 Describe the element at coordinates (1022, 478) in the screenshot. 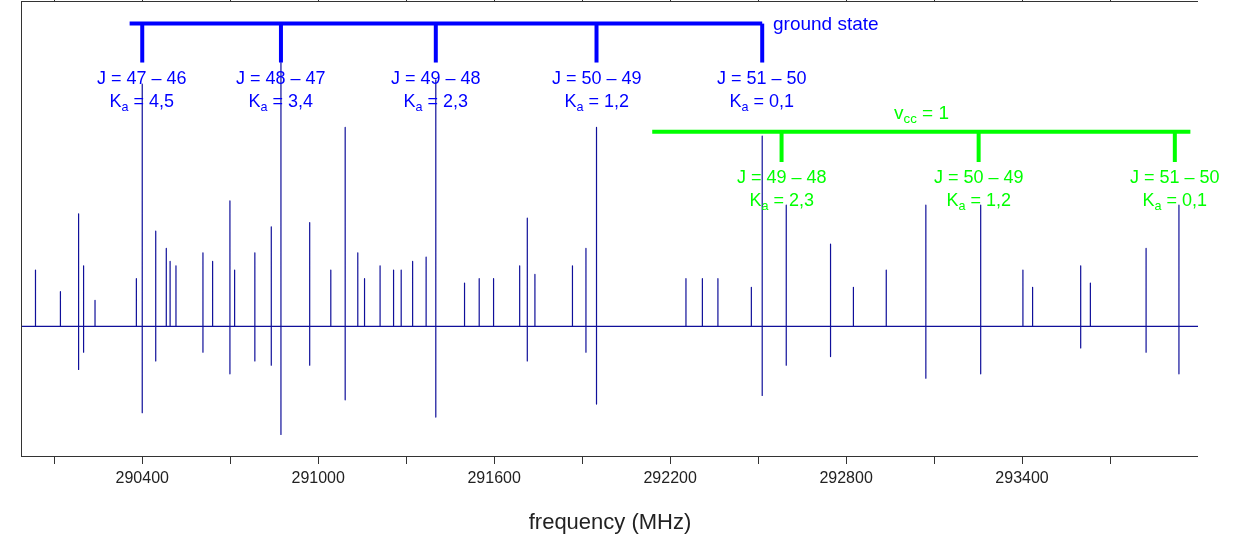

I see `x-tick-label: 293400` at that location.